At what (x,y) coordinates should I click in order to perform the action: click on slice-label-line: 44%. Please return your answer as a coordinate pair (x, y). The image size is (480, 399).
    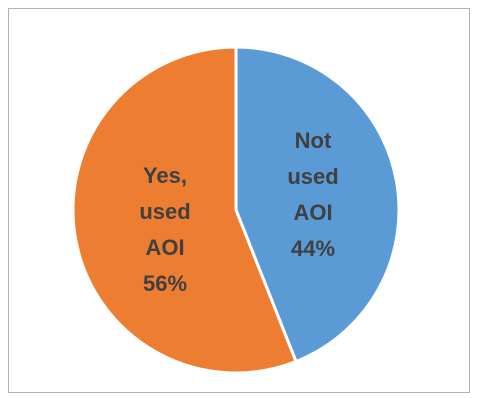
    Looking at the image, I should click on (313, 248).